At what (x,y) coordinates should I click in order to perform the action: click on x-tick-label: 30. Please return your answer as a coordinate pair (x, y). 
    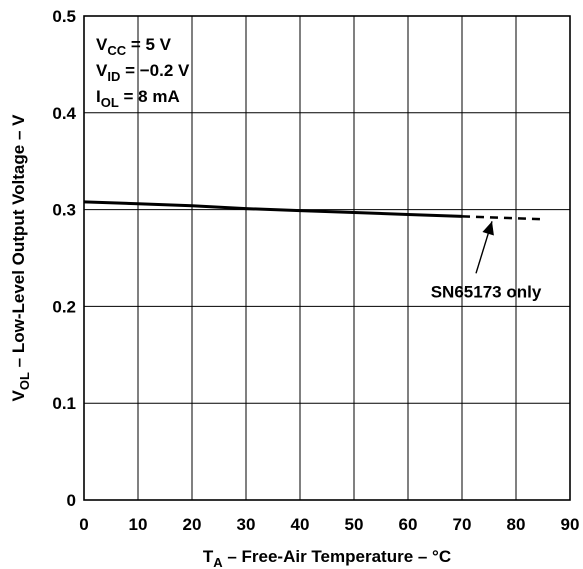
    Looking at the image, I should click on (246, 524).